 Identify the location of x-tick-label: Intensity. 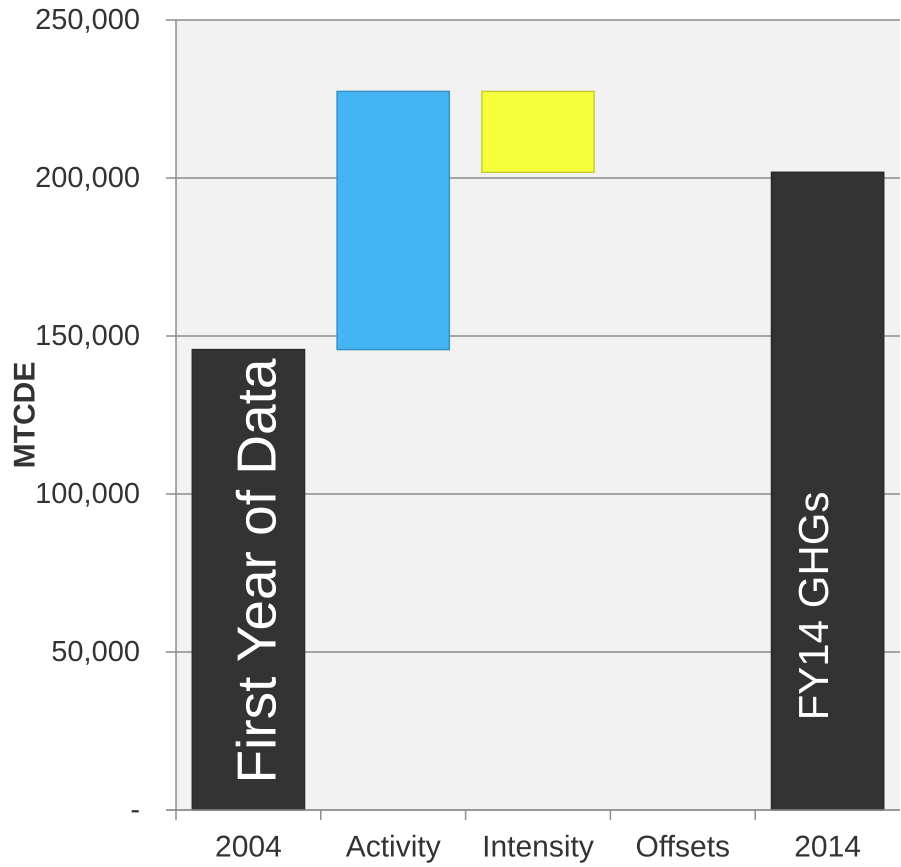
(538, 847).